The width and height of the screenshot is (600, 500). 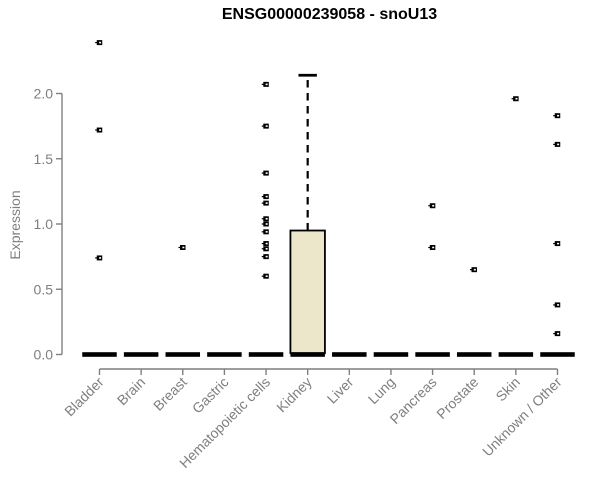 What do you see at coordinates (131, 391) in the screenshot?
I see `x-tick-label: Brain` at bounding box center [131, 391].